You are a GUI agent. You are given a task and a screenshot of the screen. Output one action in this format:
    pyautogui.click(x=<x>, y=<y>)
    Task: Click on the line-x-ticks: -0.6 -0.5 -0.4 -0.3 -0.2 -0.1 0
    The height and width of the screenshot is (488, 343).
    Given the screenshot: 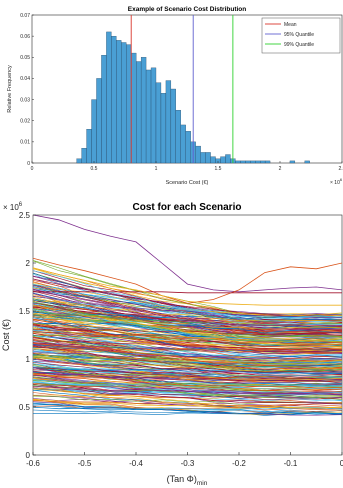 What is the action you would take?
    pyautogui.click(x=184, y=460)
    